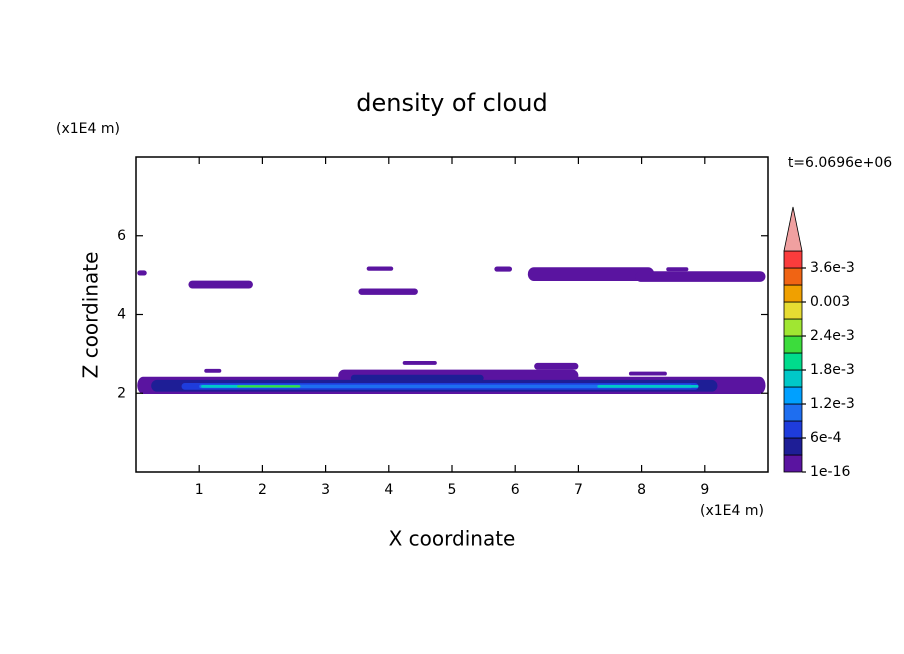 The width and height of the screenshot is (904, 654). I want to click on y-tick-label: 4, so click(121, 315).